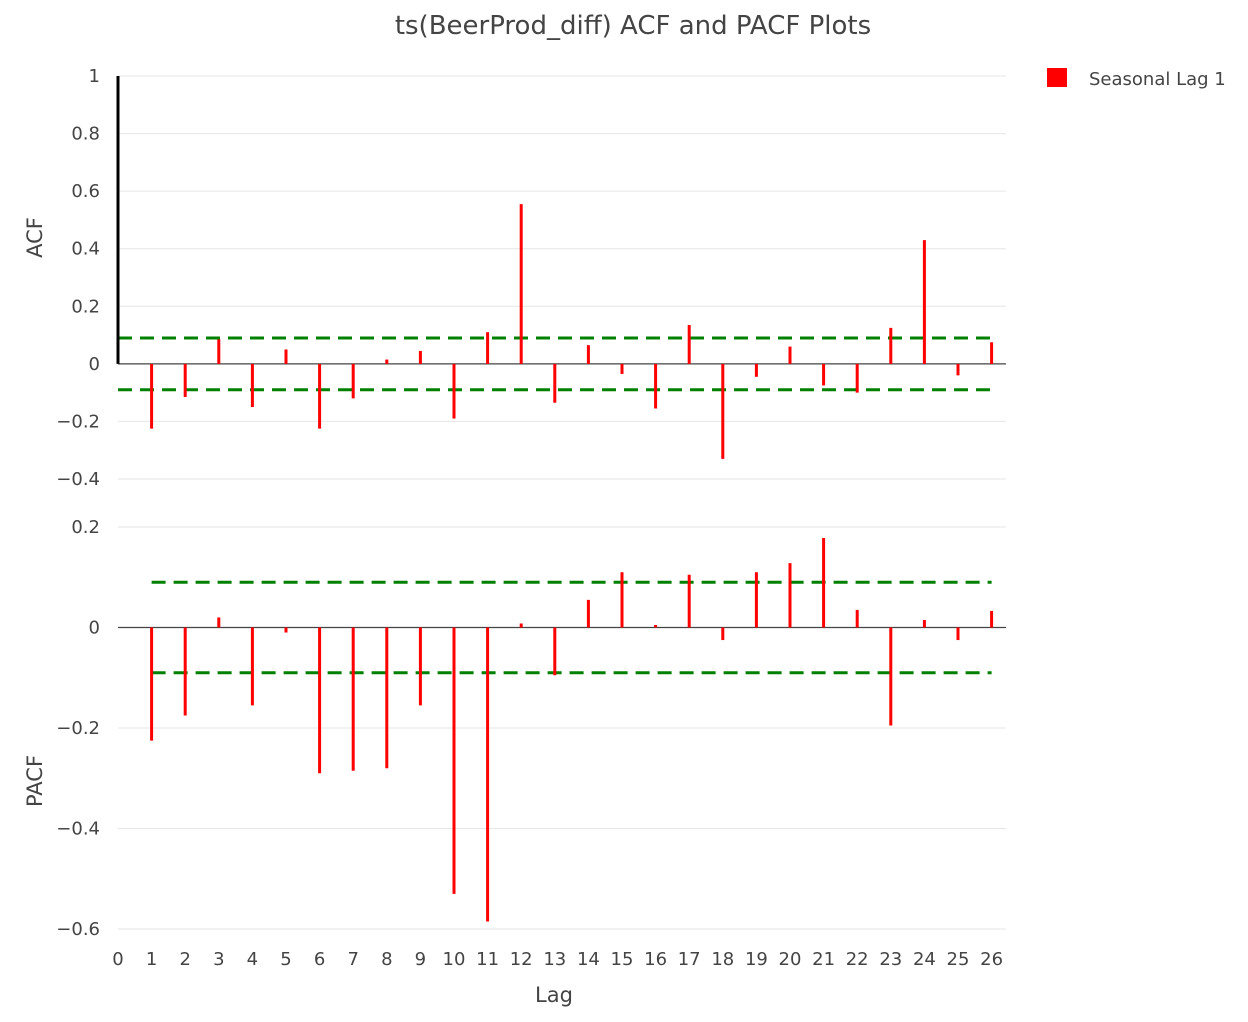  I want to click on x-tick-label: 20, so click(790, 959).